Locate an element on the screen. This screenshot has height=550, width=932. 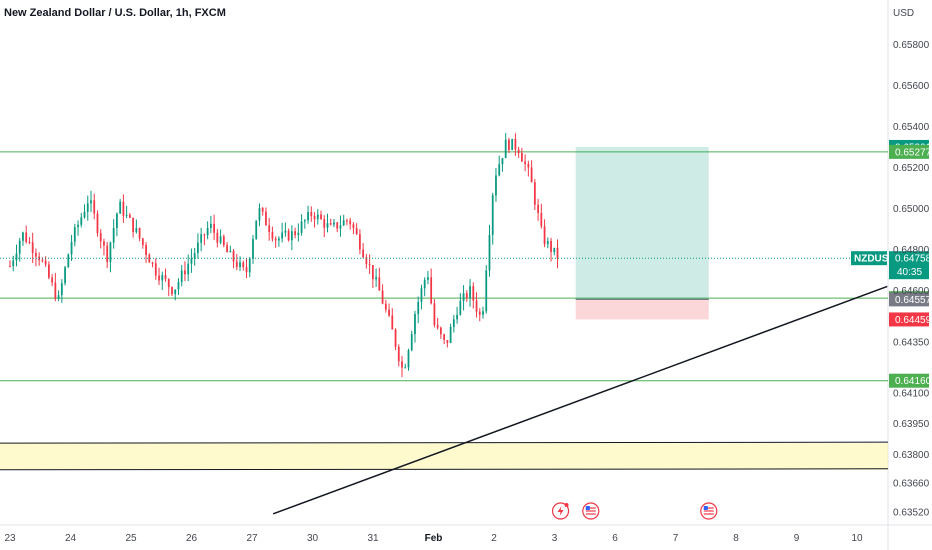
time-axis: 23 24 25 26 27 30 31 Feb 2 3 6 7 8 9 10 is located at coordinates (433, 538).